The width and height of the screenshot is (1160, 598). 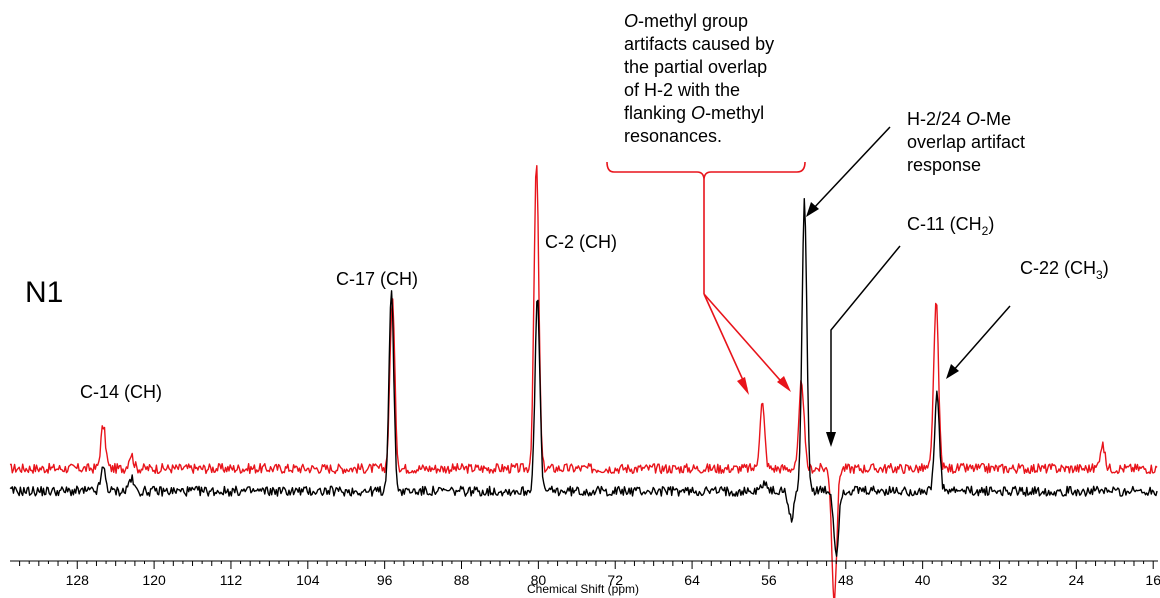 I want to click on x-tick-label: 120, so click(x=154, y=580).